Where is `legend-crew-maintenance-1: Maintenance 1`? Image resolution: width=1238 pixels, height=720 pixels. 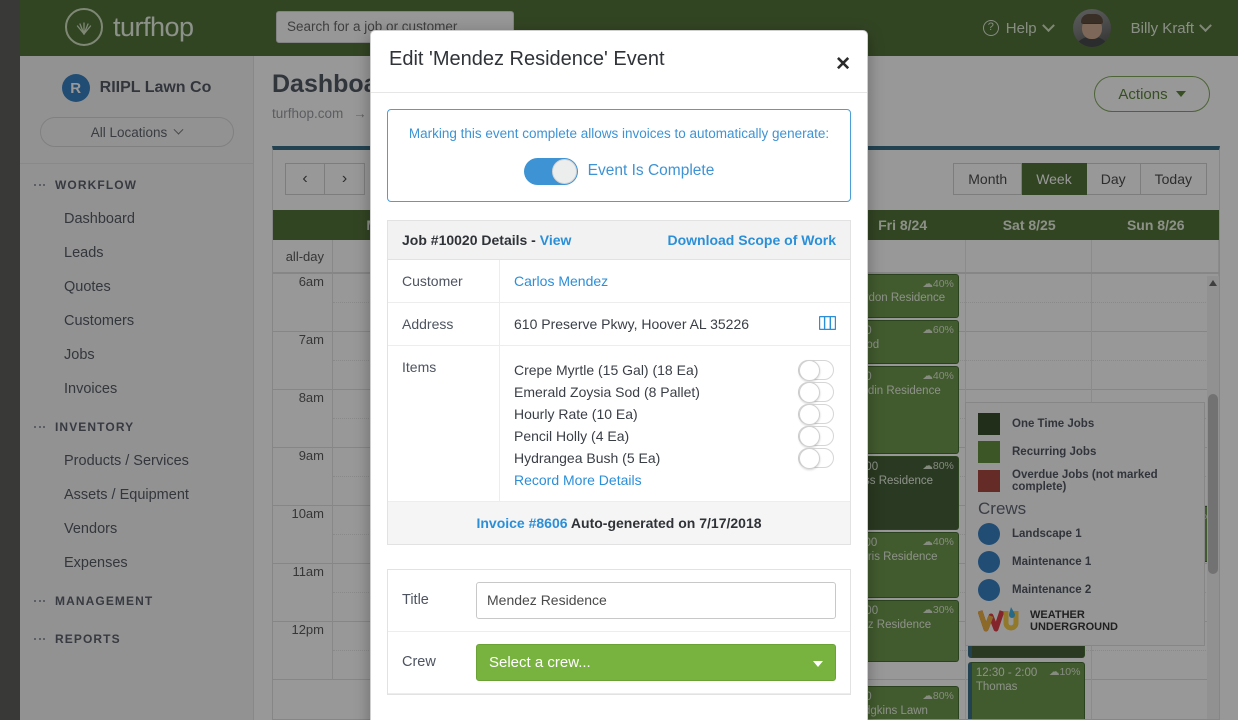
legend-crew-maintenance-1: Maintenance 1 is located at coordinates (1085, 562).